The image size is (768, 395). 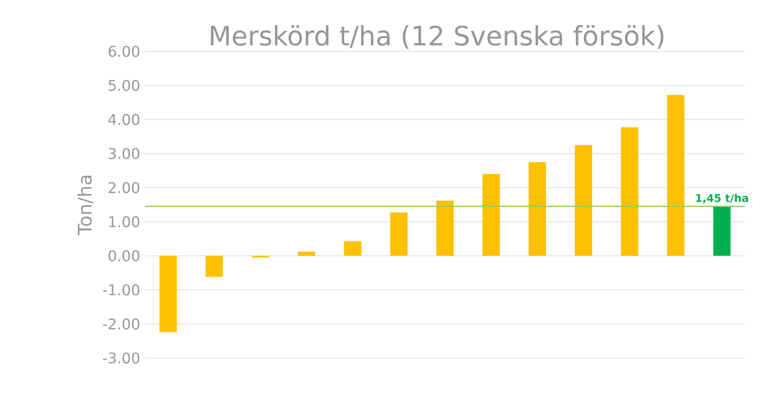 What do you see at coordinates (124, 188) in the screenshot?
I see `y-tick-label: 2.00` at bounding box center [124, 188].